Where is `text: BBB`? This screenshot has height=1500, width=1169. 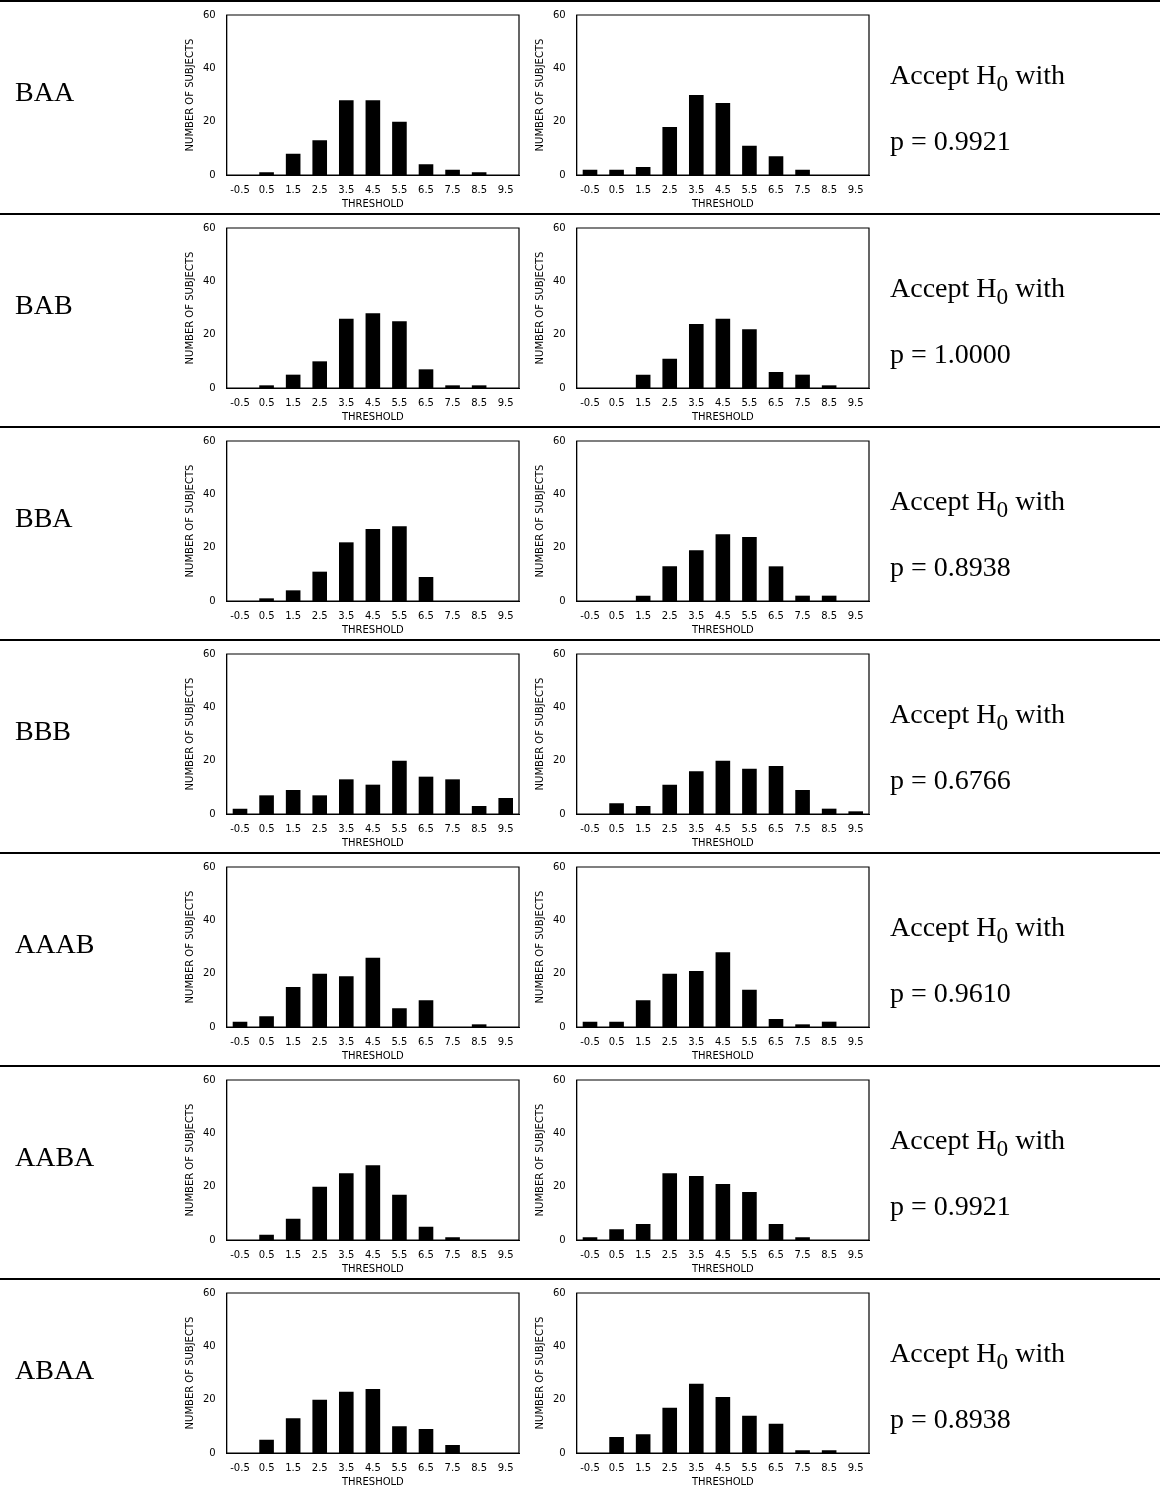 text: BBB is located at coordinates (43, 731).